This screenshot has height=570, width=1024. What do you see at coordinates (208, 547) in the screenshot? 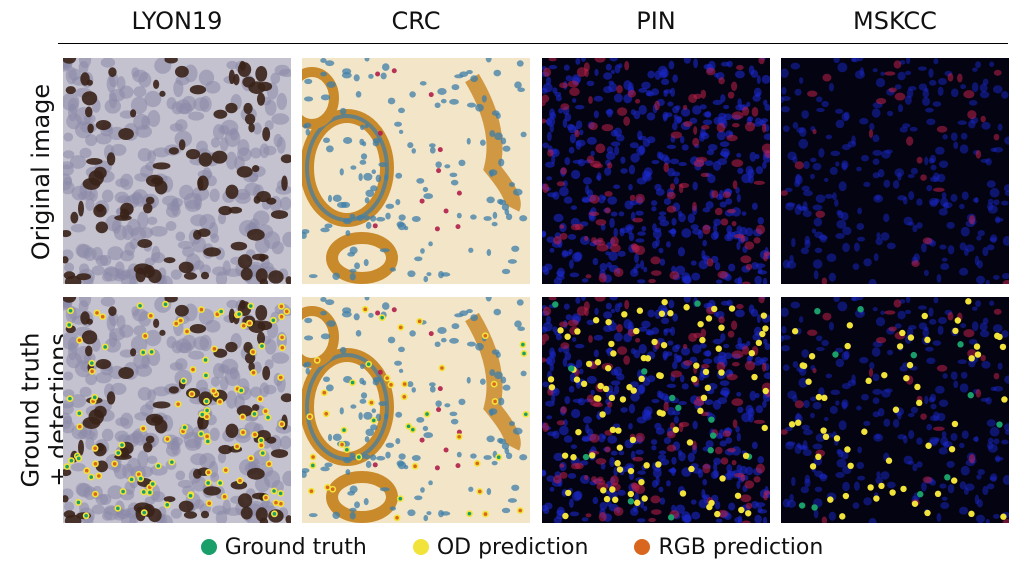
I see `legend-swatch-ground-truth` at bounding box center [208, 547].